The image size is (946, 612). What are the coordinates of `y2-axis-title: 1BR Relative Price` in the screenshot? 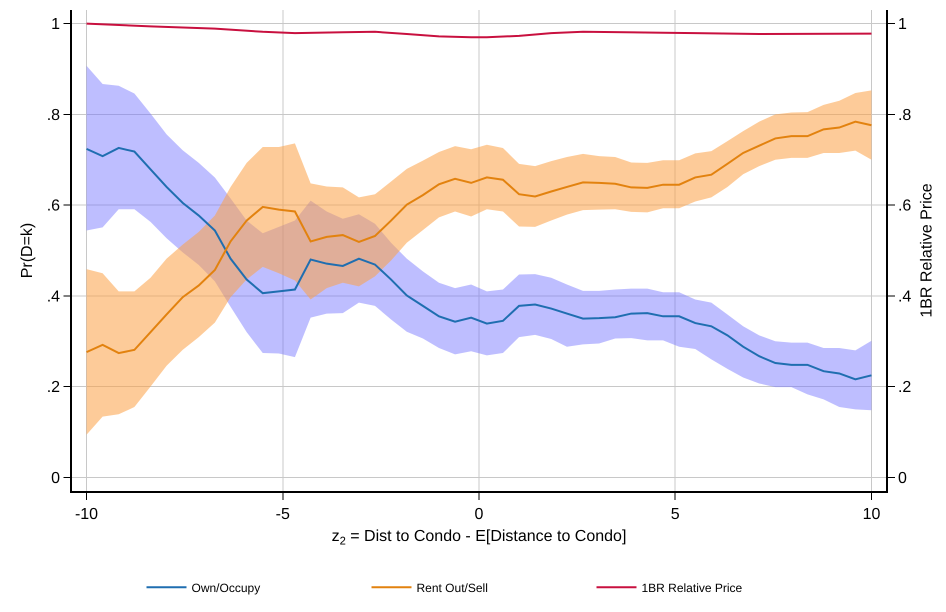 It's located at (927, 250).